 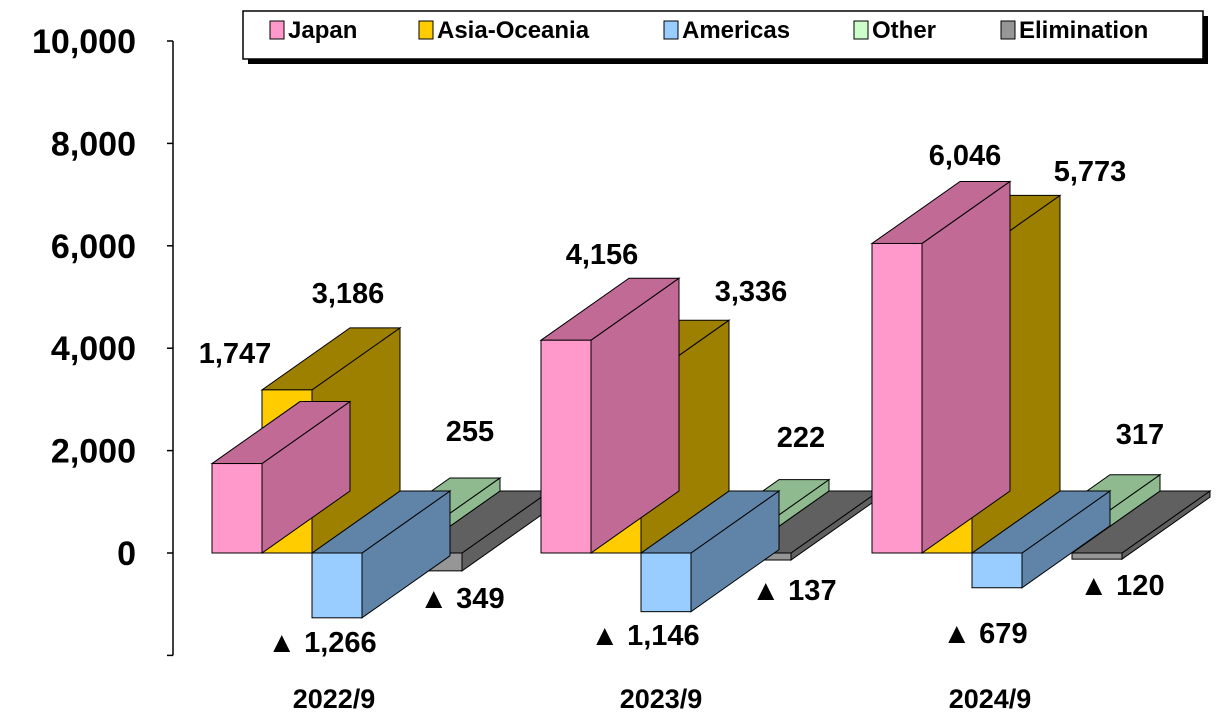 I want to click on data-label-asia-oceania-2022-9: 3,186, so click(x=348, y=294).